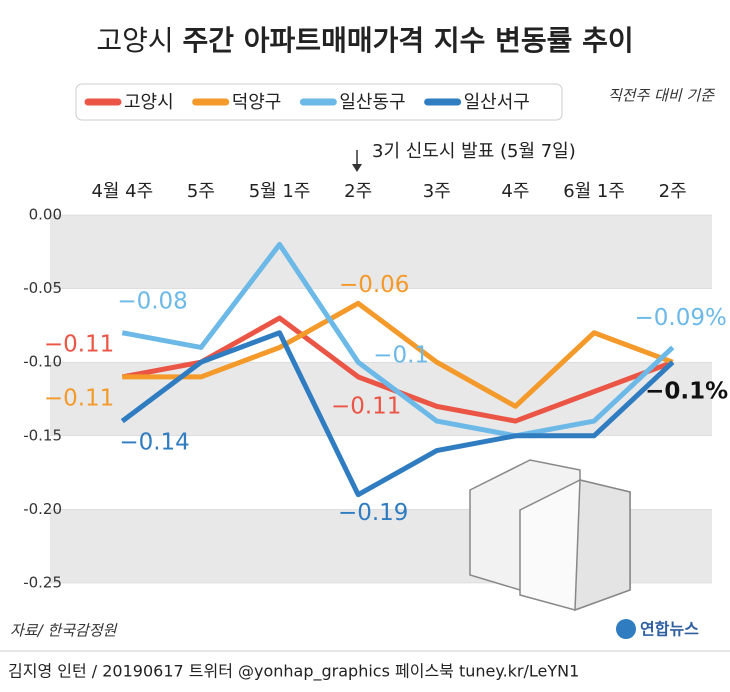 The width and height of the screenshot is (730, 692). I want to click on series-line, so click(398, 354).